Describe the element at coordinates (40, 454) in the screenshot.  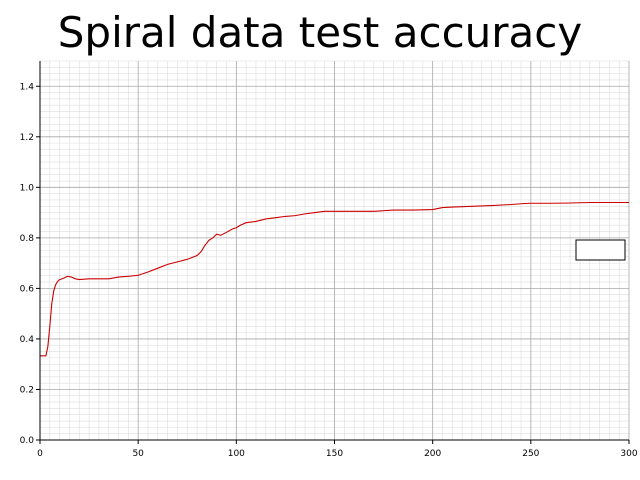
I see `x-tick-label: 0` at that location.